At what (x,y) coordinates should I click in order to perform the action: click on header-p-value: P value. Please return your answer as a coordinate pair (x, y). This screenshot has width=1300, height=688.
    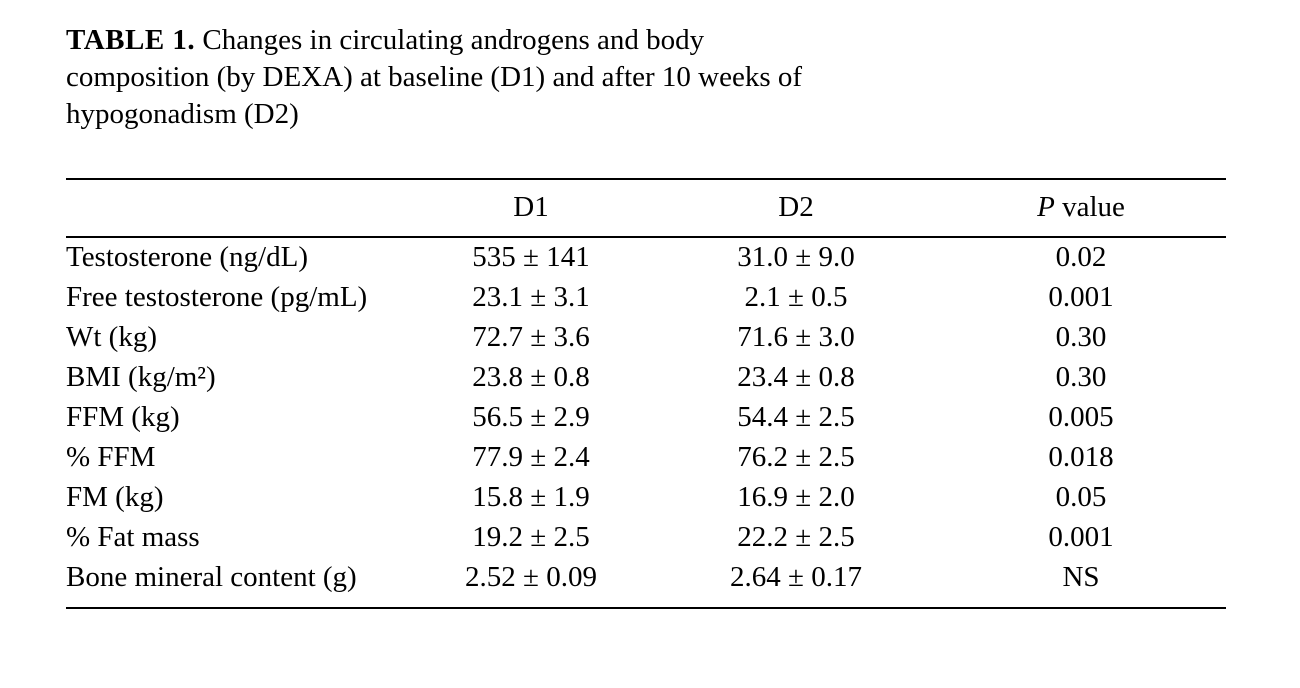
    Looking at the image, I should click on (1081, 208).